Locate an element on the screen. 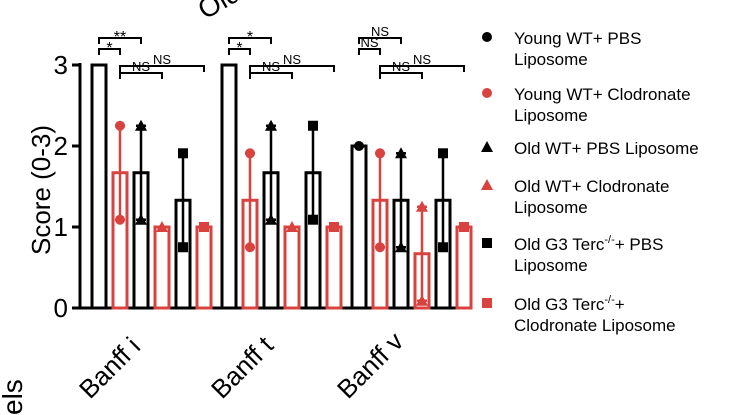 This screenshot has height=415, width=738. legend-item: Old WT+ Clodronate Liposome is located at coordinates (575, 197).